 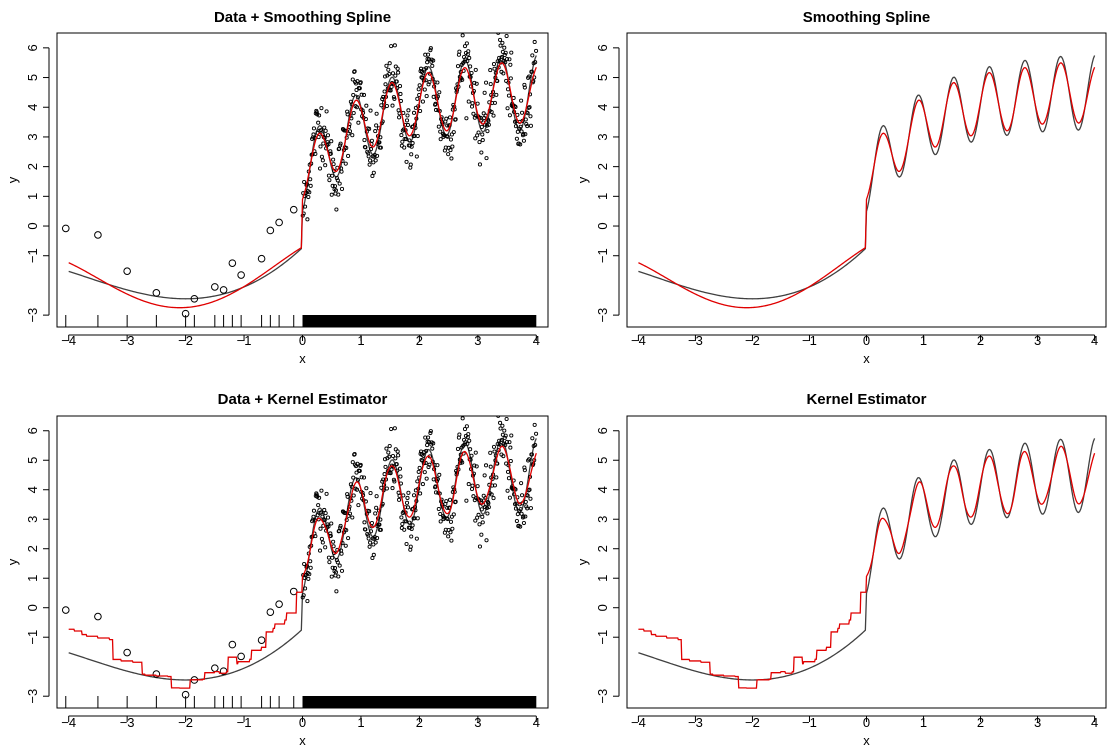 What do you see at coordinates (867, 563) in the screenshot?
I see `plot-area` at bounding box center [867, 563].